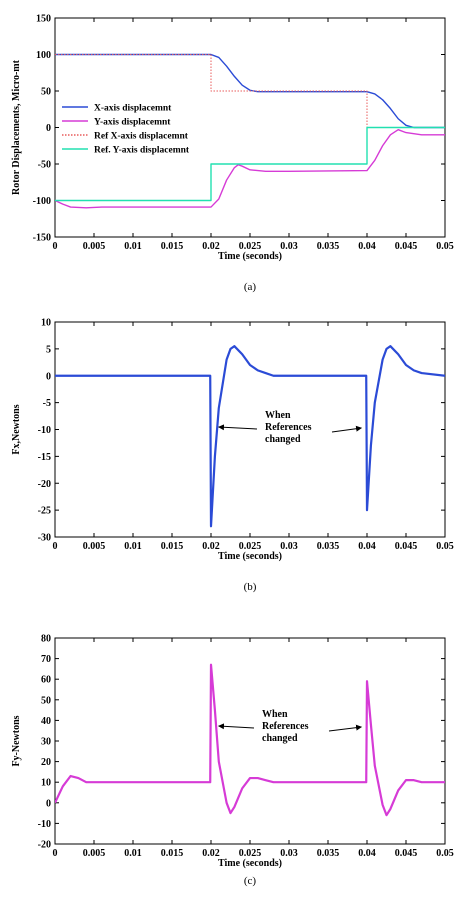 This screenshot has width=474, height=897. What do you see at coordinates (133, 109) in the screenshot?
I see `legend-label-1: X-axis displacemnt` at bounding box center [133, 109].